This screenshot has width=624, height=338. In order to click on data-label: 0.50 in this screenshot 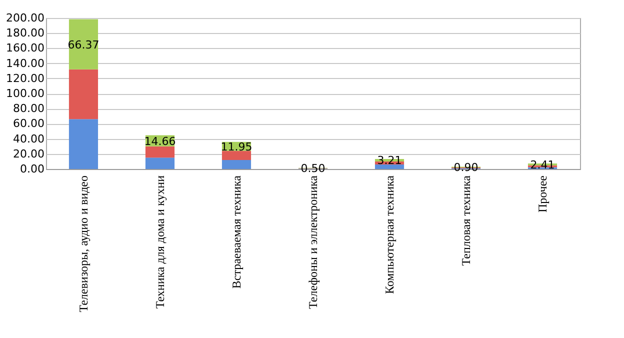, I will do `click(313, 169)`.